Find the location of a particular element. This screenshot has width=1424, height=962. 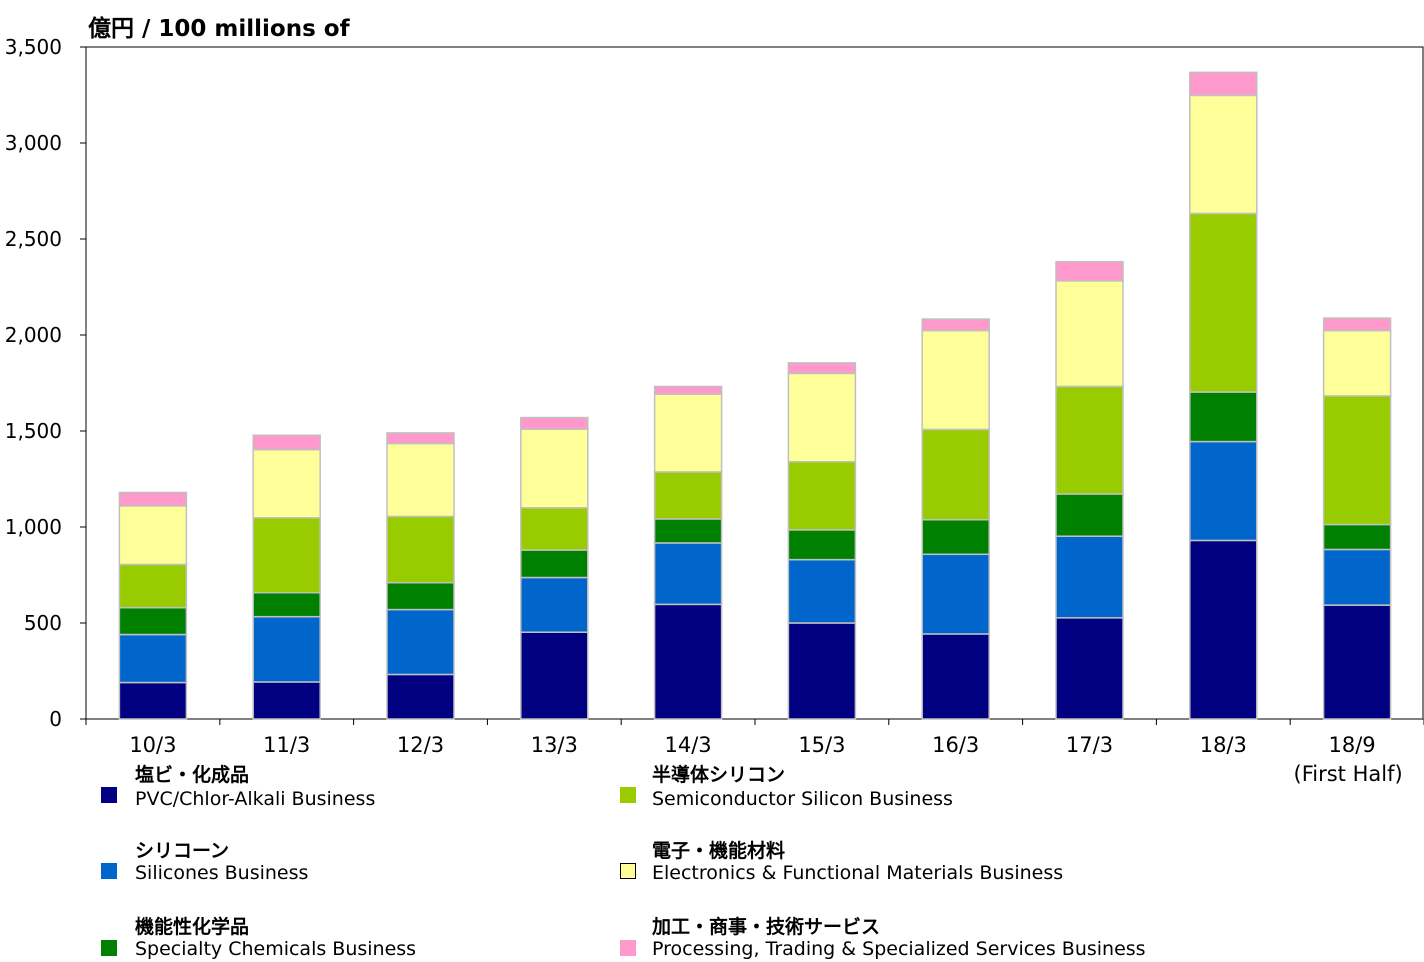

legend-label-jp: 半導体シリコン is located at coordinates (719, 775).